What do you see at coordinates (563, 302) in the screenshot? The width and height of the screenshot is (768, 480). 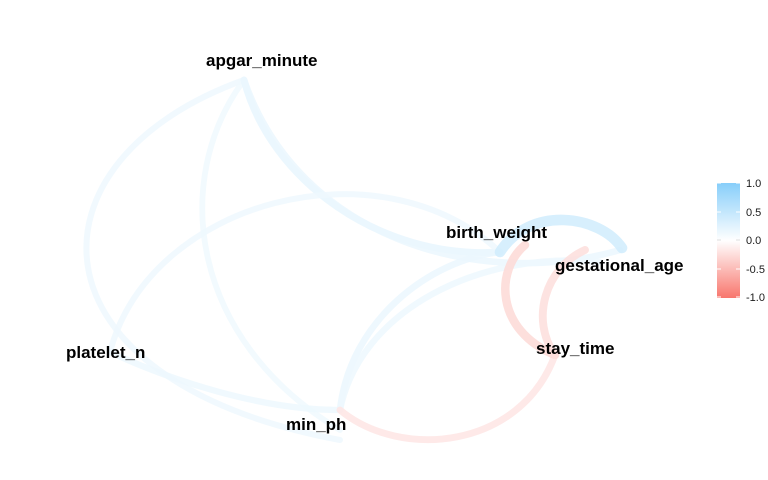 I see `edge-gest-stay` at bounding box center [563, 302].